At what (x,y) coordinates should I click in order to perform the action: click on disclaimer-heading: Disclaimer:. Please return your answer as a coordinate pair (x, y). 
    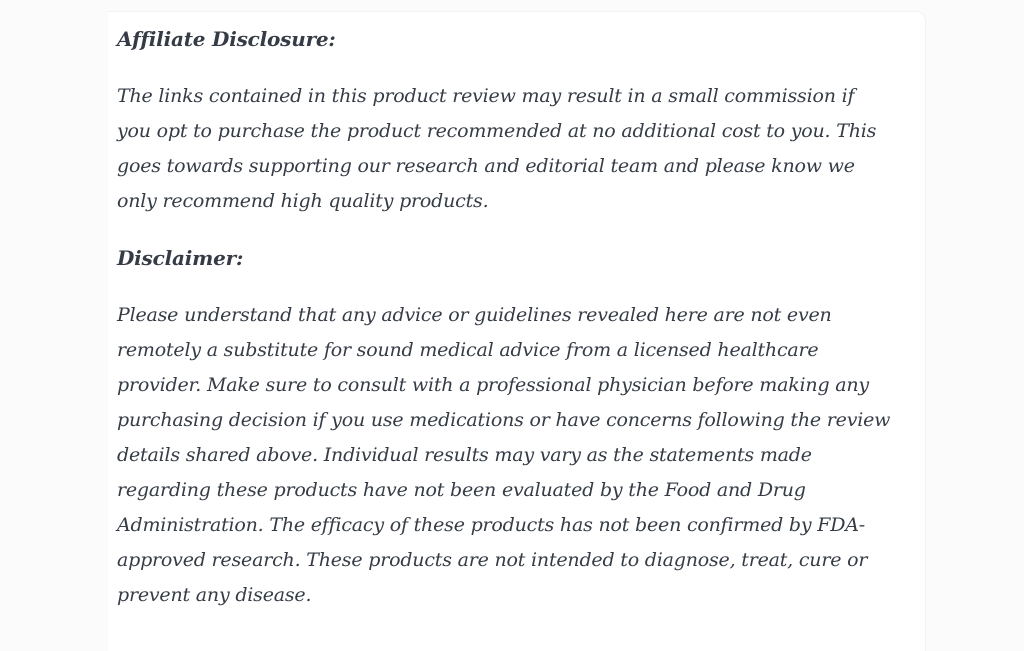
    Looking at the image, I should click on (180, 258).